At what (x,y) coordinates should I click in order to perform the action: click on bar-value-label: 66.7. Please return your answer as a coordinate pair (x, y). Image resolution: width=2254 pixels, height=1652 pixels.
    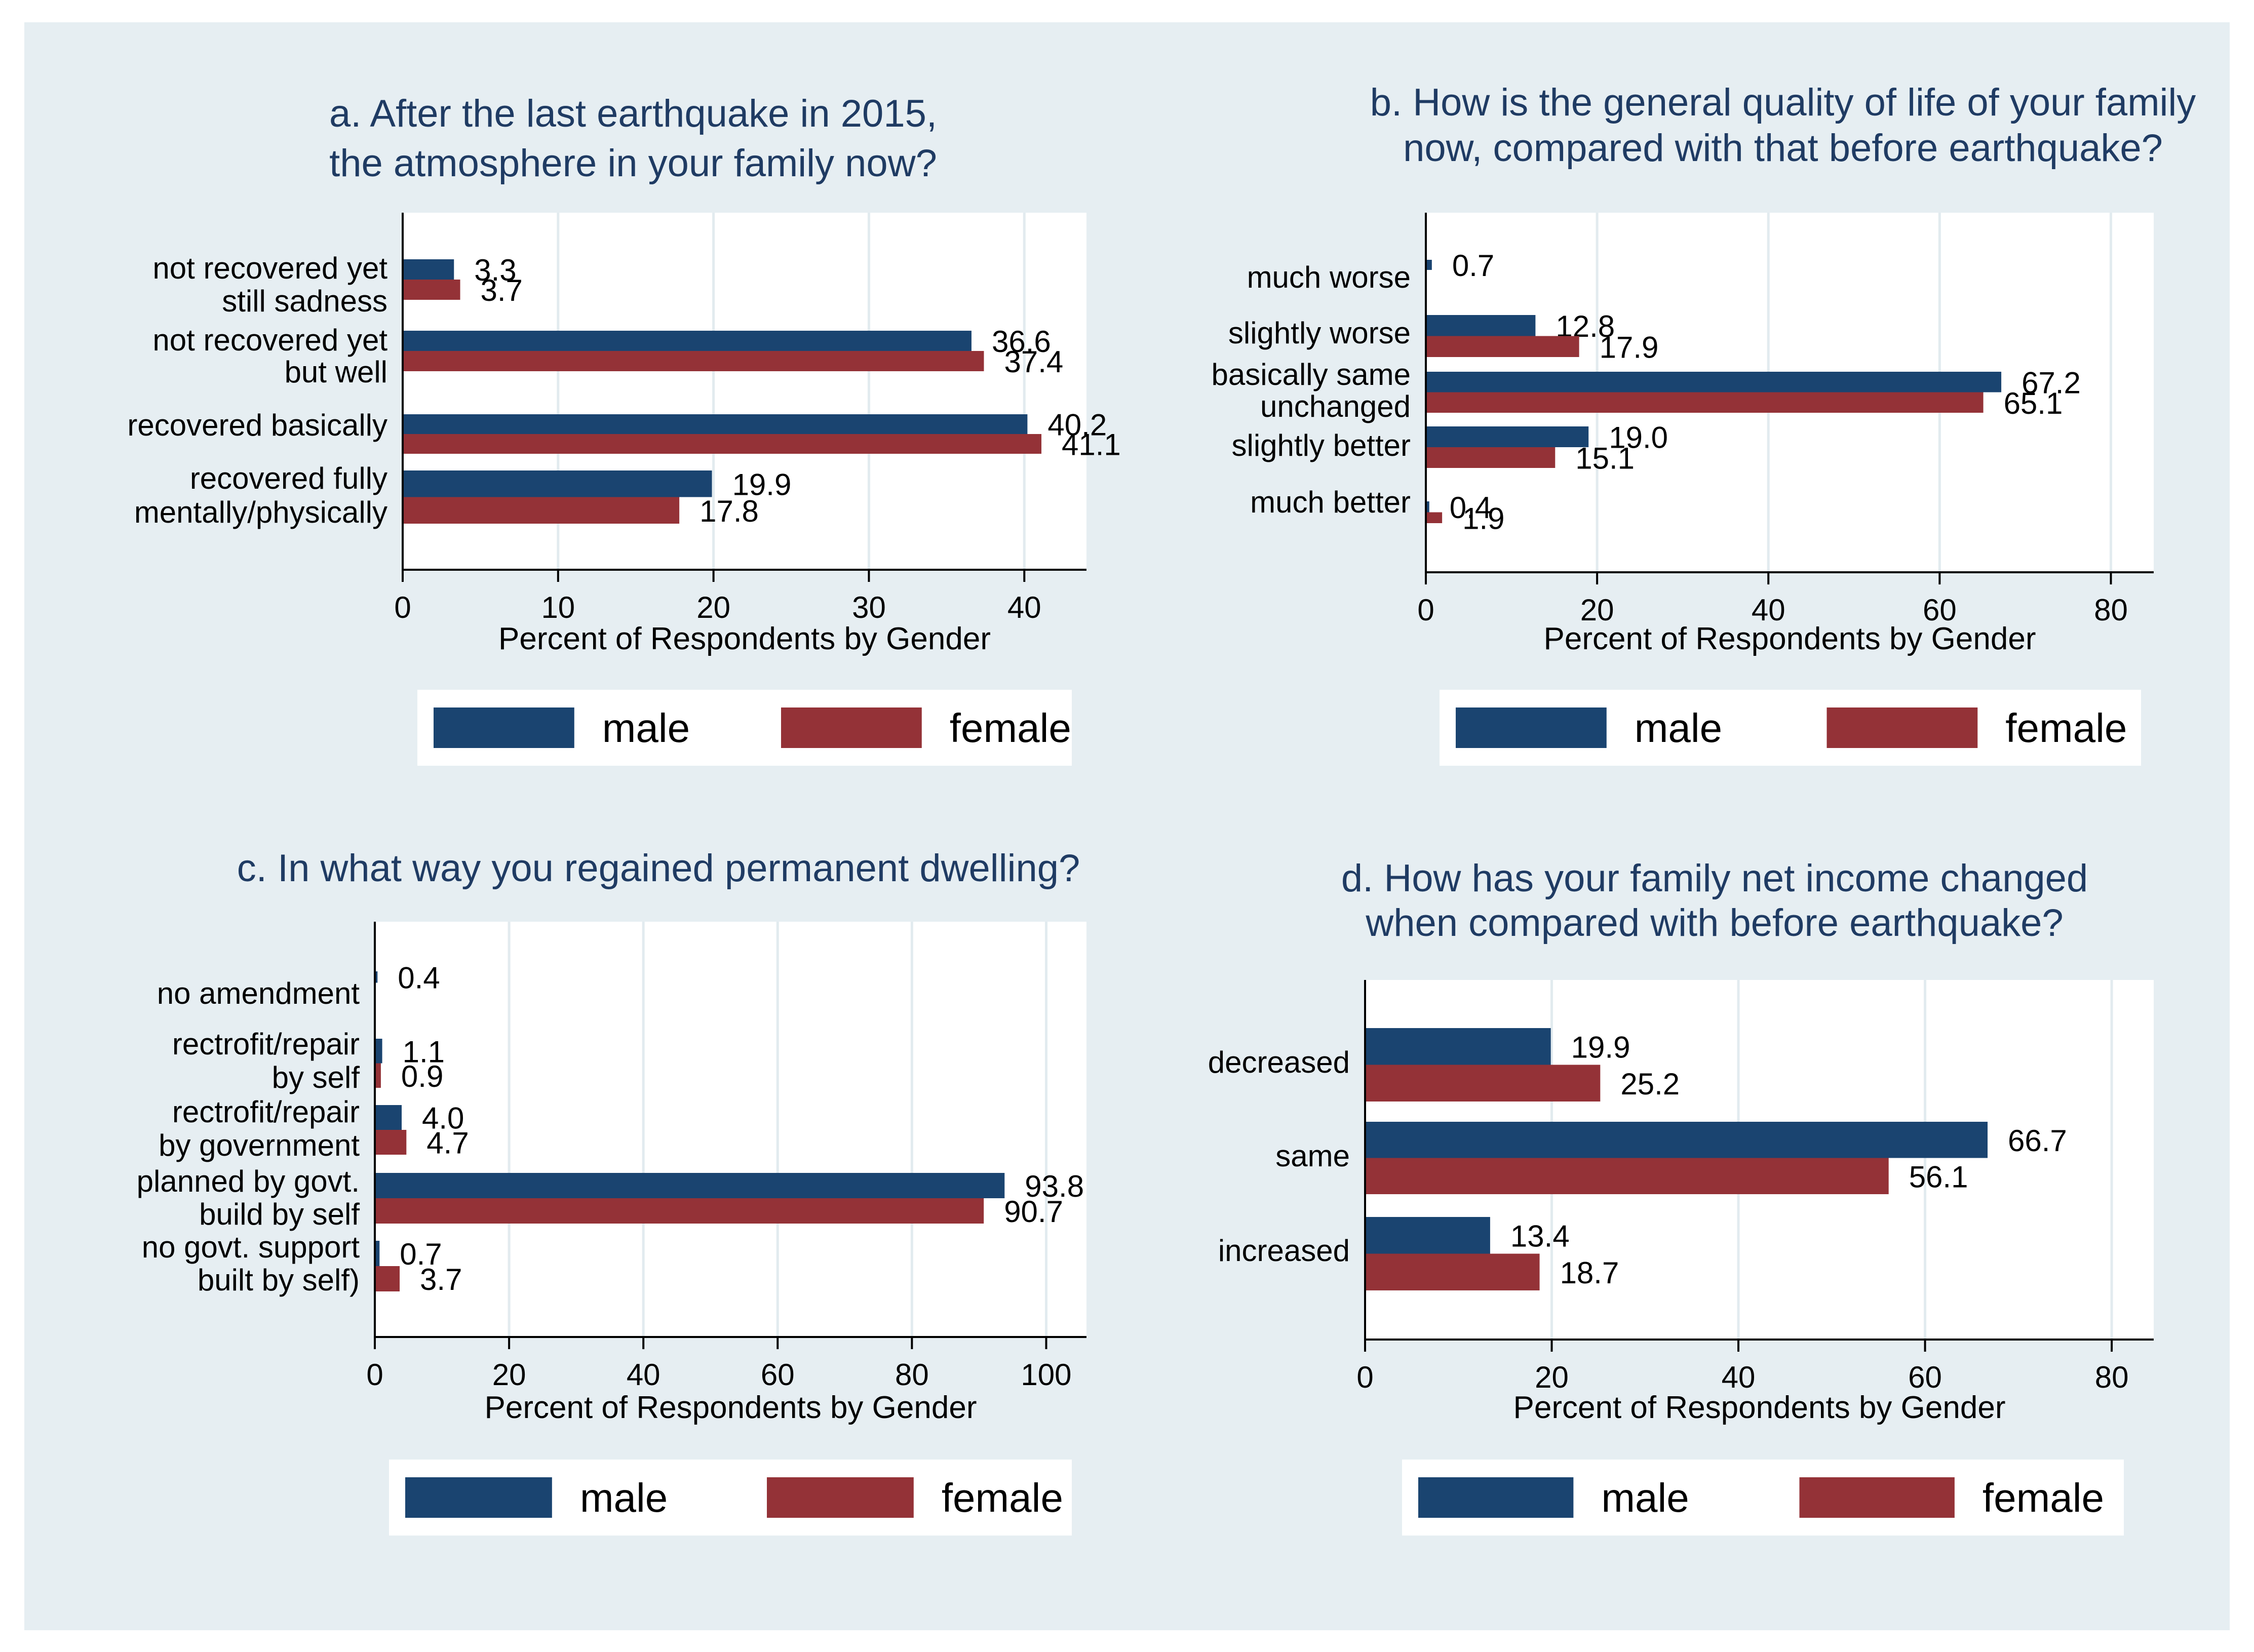
    Looking at the image, I should click on (2037, 1141).